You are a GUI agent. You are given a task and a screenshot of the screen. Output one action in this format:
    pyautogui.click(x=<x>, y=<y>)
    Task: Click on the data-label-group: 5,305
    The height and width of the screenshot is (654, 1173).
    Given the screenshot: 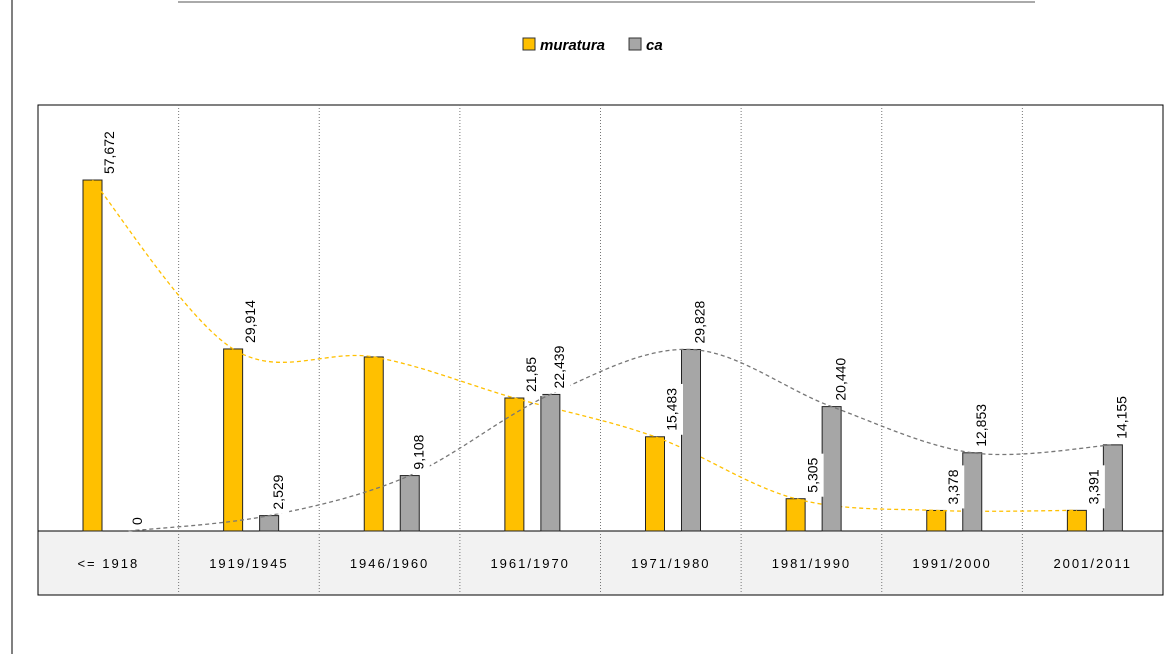 What is the action you would take?
    pyautogui.click(x=813, y=475)
    